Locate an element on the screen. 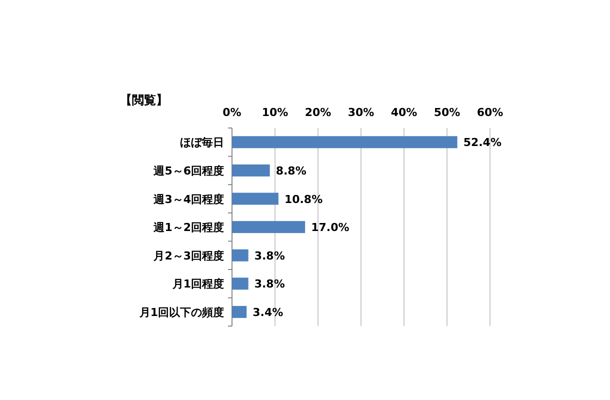 The image size is (610, 400). x-tick-label: 20% is located at coordinates (318, 112).